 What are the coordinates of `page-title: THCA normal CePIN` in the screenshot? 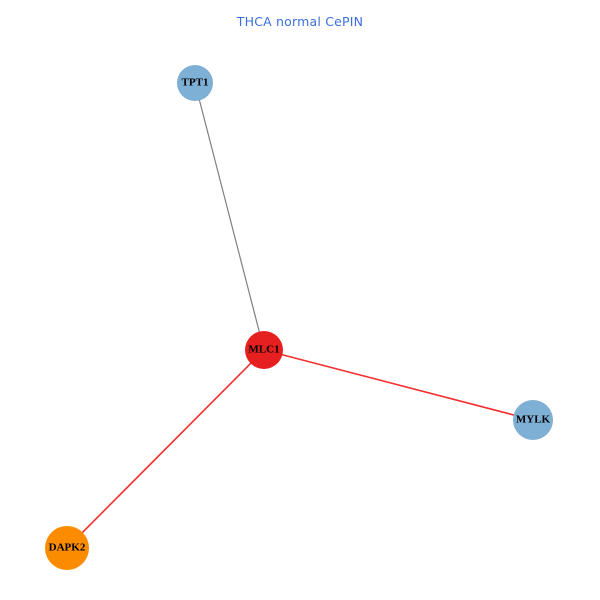 It's located at (300, 21).